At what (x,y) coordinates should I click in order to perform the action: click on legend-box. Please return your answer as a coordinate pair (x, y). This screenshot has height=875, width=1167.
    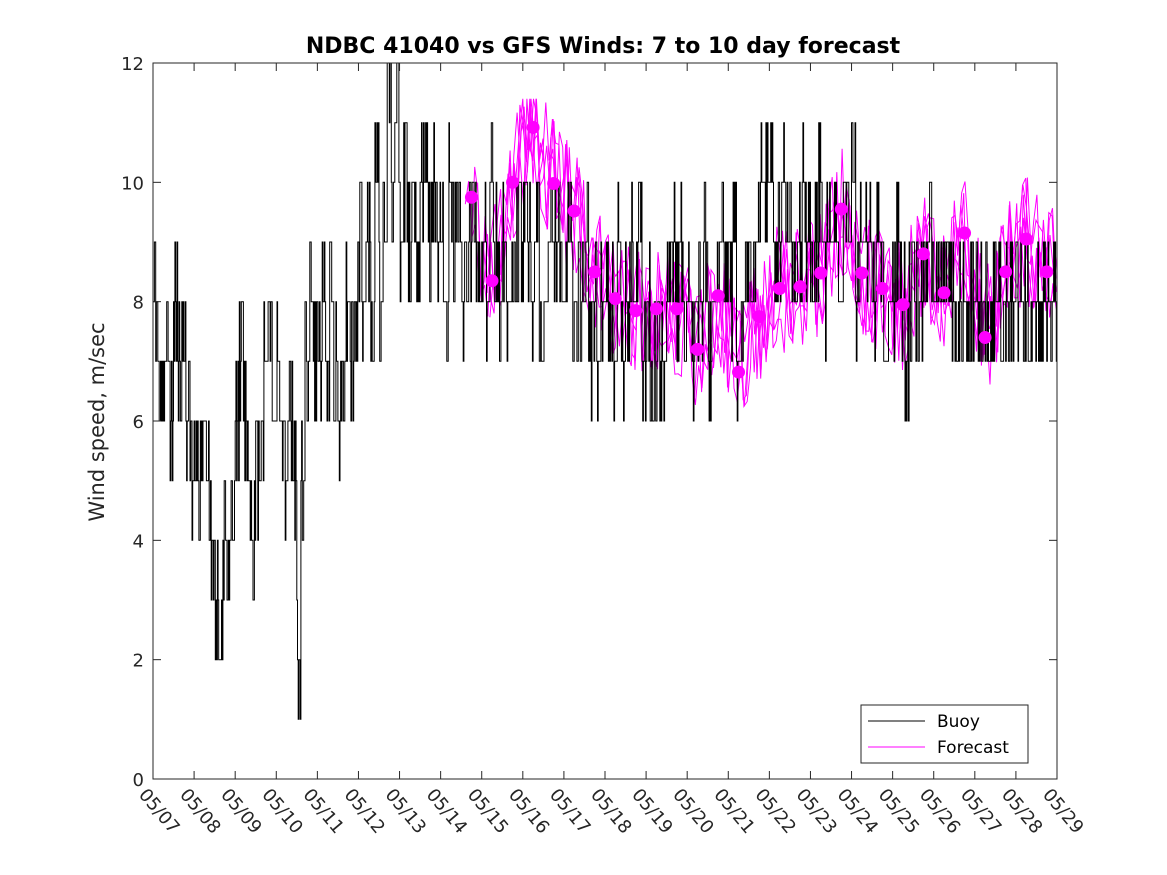
    Looking at the image, I should click on (944, 734).